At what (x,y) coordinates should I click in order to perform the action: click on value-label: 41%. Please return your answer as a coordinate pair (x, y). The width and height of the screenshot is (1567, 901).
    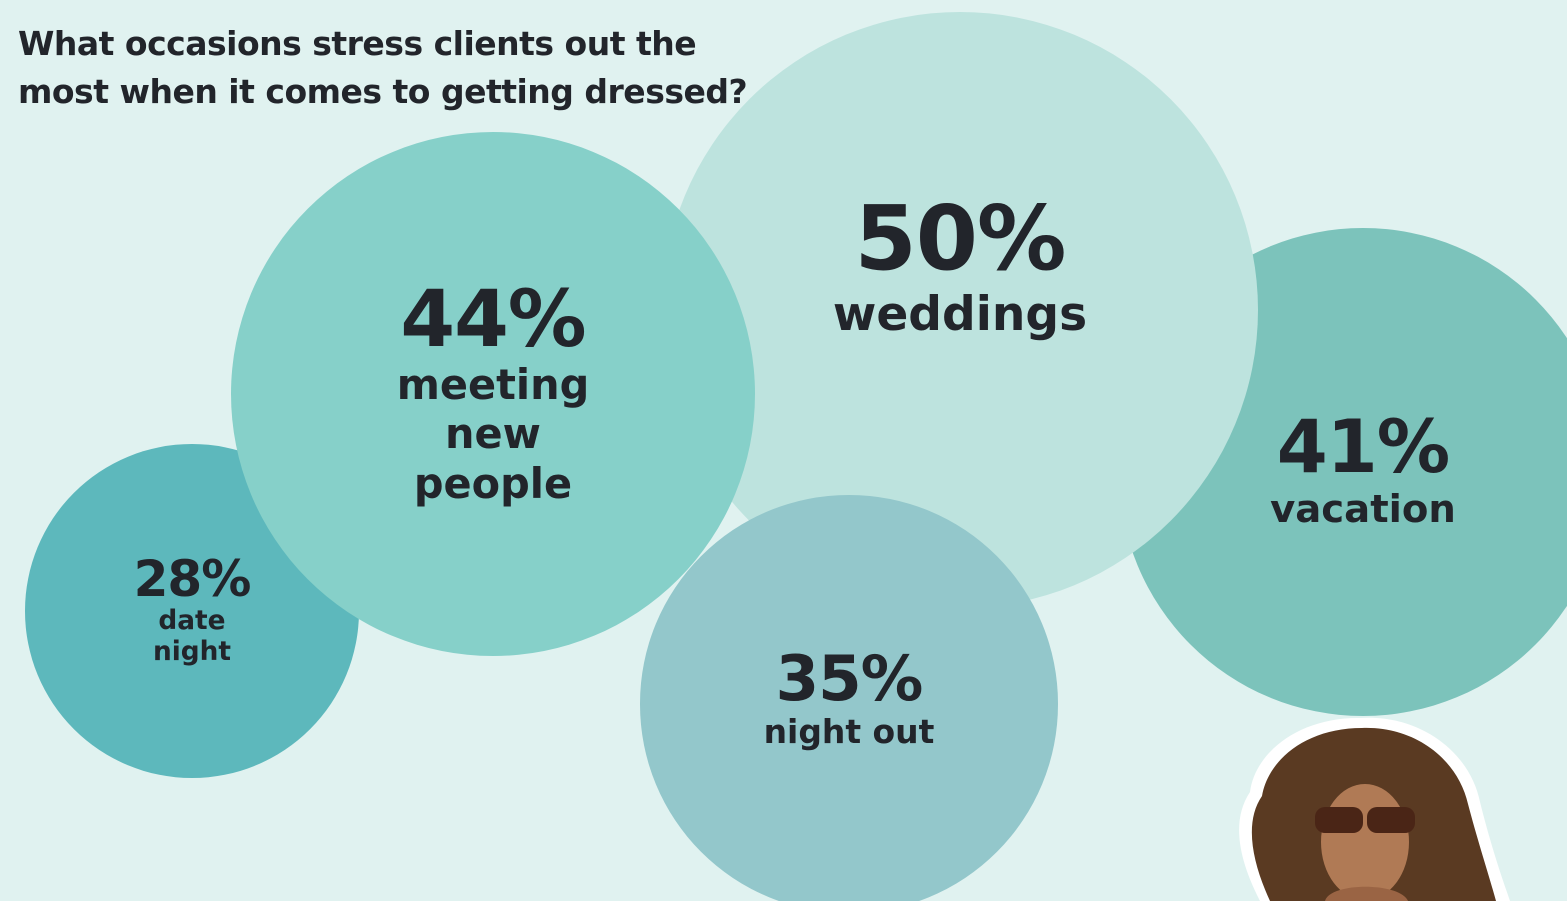
    Looking at the image, I should click on (1363, 448).